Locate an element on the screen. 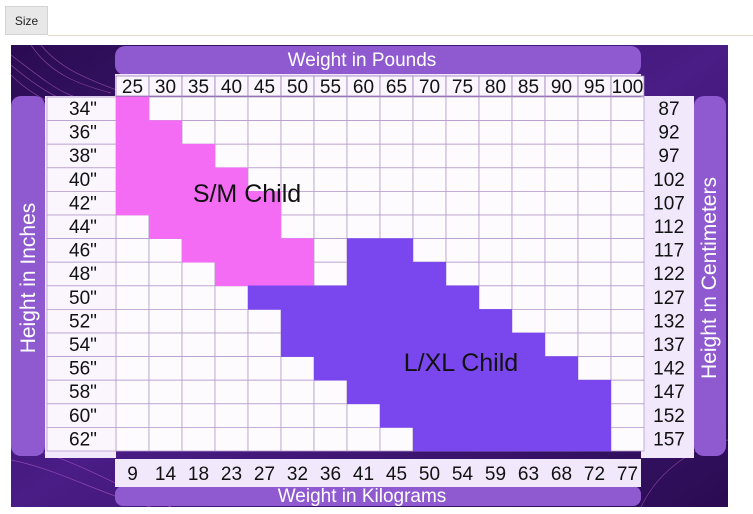  centimeters-tick-label: 112 is located at coordinates (669, 227).